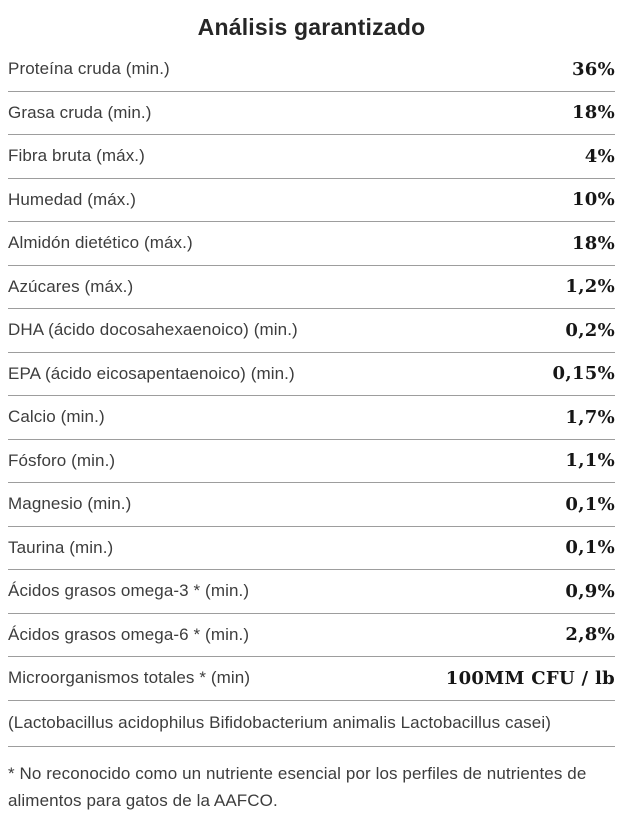 The height and width of the screenshot is (825, 623). What do you see at coordinates (129, 634) in the screenshot?
I see `nutrient-label: Ácidos grasos omega-6 * (min.)` at bounding box center [129, 634].